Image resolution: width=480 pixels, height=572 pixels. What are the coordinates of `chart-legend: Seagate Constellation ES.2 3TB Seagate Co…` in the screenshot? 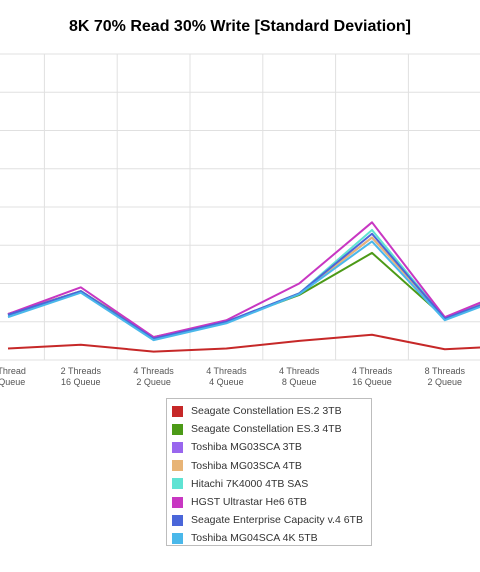 It's located at (269, 472).